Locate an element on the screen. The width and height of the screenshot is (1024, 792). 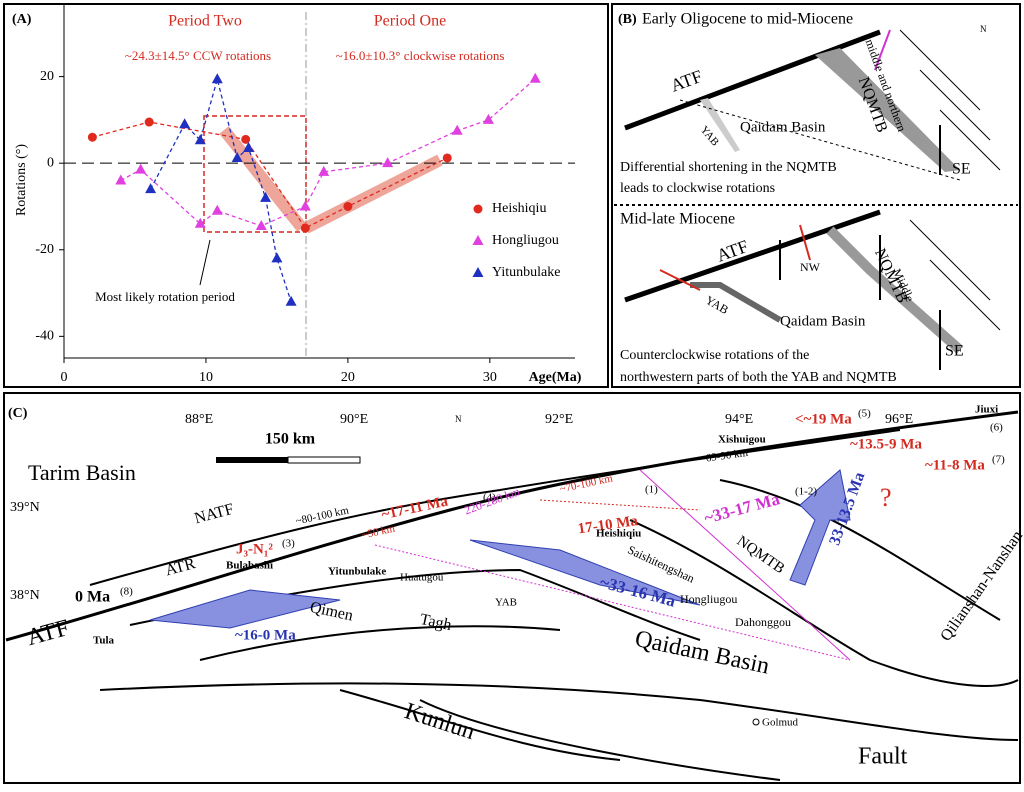
legend-label: Hongliugou is located at coordinates (525, 240).